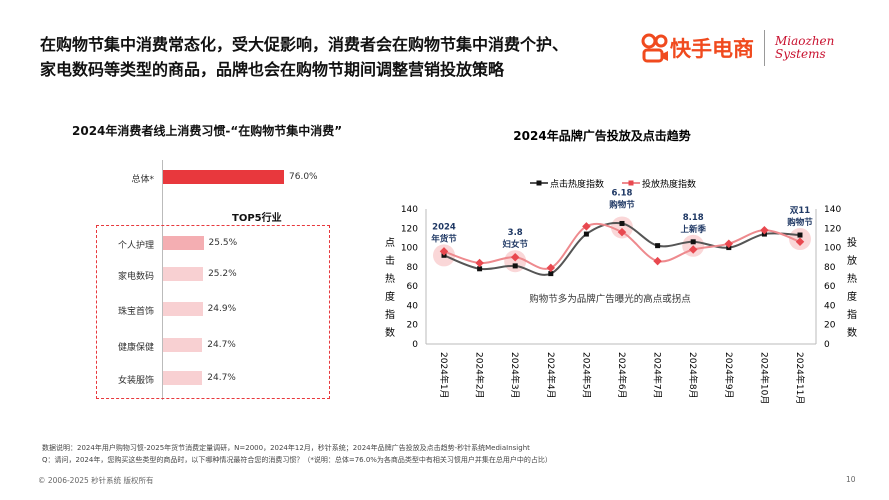 The width and height of the screenshot is (889, 500). Describe the element at coordinates (222, 309) in the screenshot. I see `bar-value: 24.9%` at that location.